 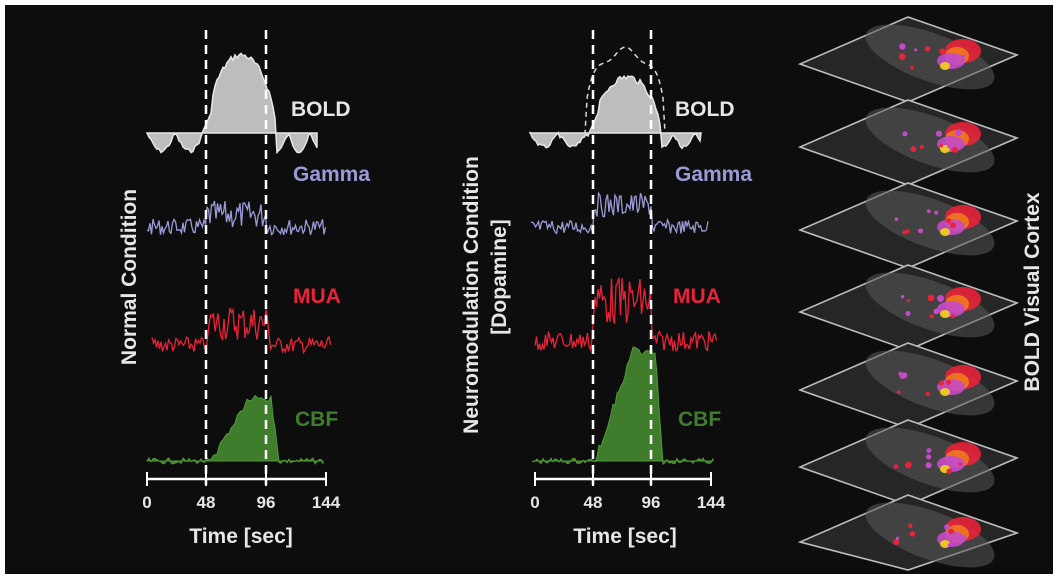 I want to click on condition-label-line2: [Dopamine], so click(x=499, y=277).